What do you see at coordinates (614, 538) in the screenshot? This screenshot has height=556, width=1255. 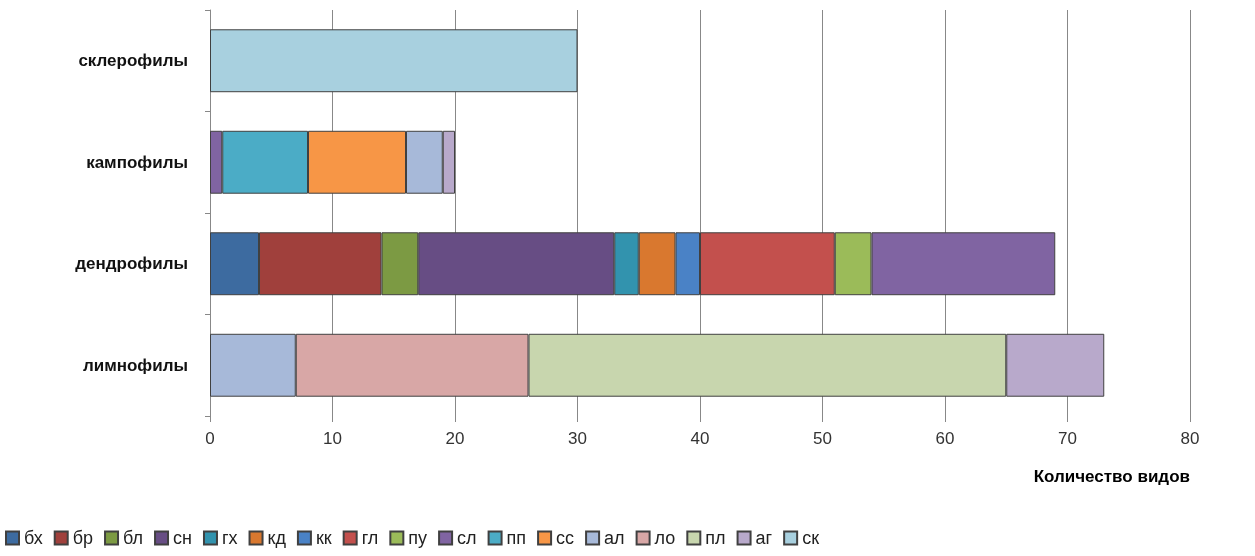 I see `legend-label: ал` at bounding box center [614, 538].